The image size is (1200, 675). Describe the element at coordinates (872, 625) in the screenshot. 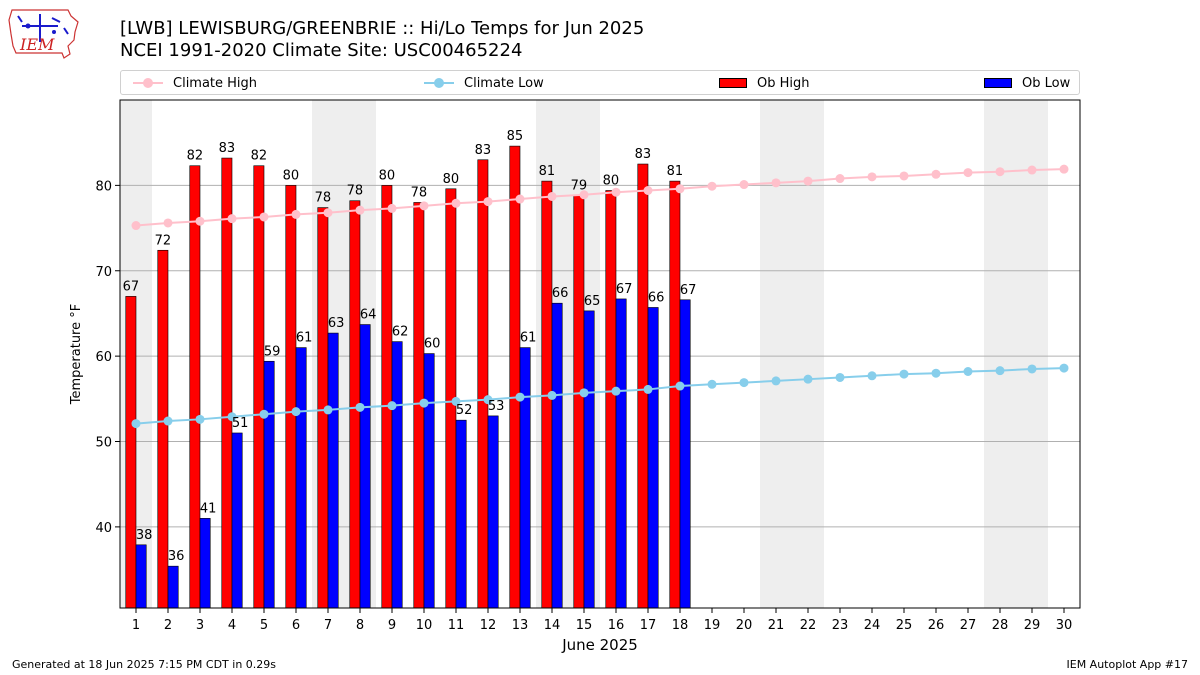

I see `x-tick-label: 24` at that location.